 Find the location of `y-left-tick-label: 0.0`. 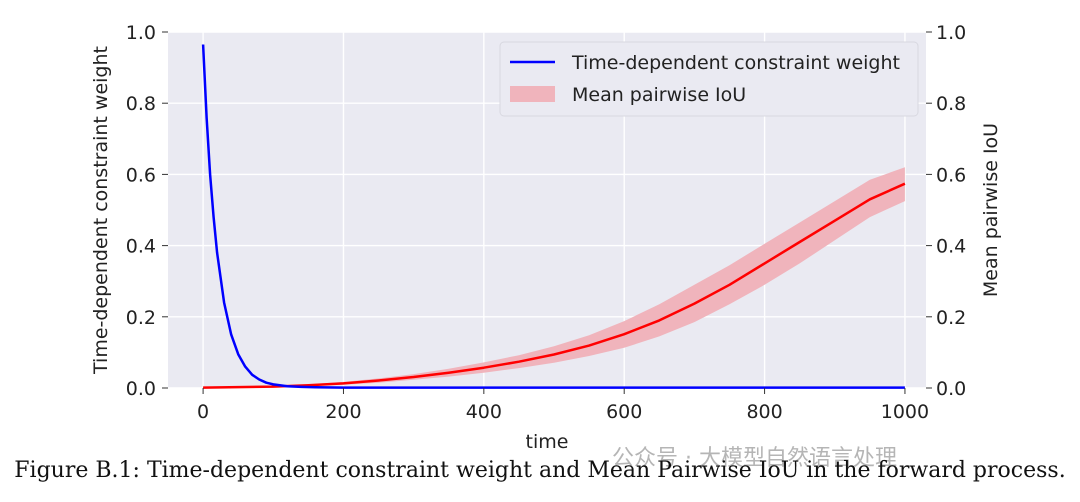

y-left-tick-label: 0.0 is located at coordinates (141, 389).